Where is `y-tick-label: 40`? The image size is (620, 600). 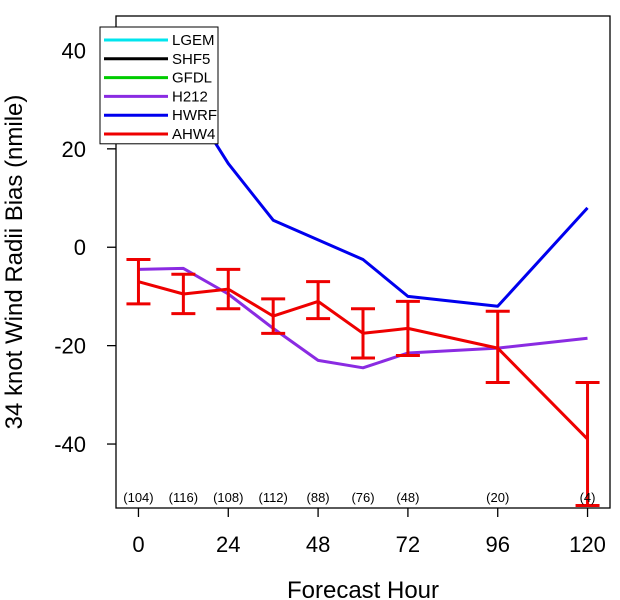
y-tick-label: 40 is located at coordinates (74, 50).